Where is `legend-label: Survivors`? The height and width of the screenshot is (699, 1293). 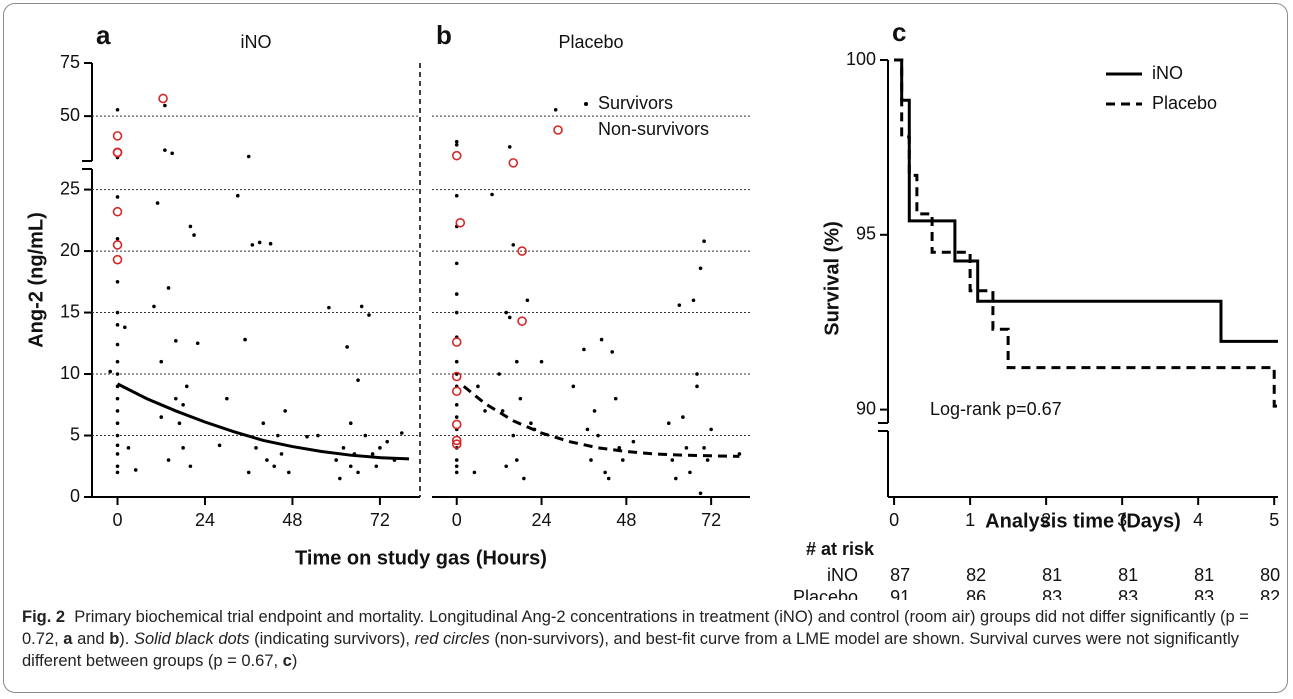
legend-label: Survivors is located at coordinates (635, 103).